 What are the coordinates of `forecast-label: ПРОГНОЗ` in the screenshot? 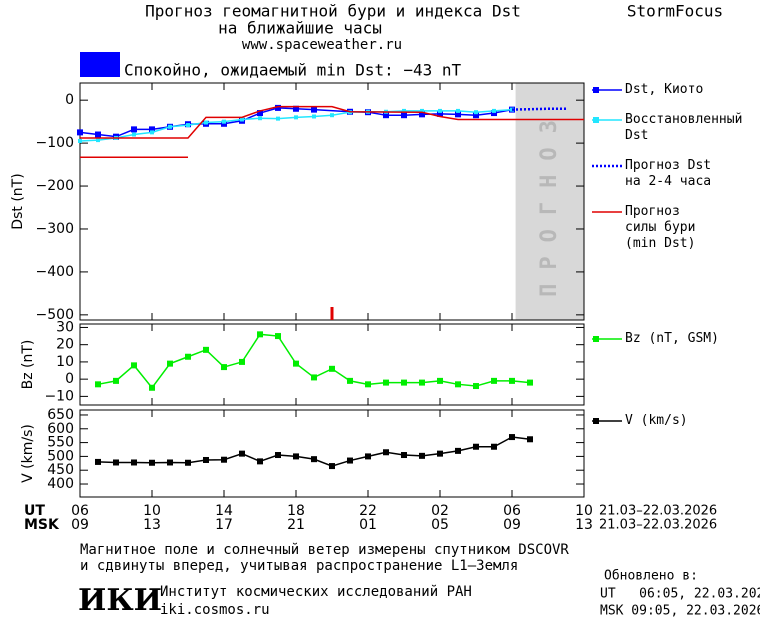 It's located at (549, 201).